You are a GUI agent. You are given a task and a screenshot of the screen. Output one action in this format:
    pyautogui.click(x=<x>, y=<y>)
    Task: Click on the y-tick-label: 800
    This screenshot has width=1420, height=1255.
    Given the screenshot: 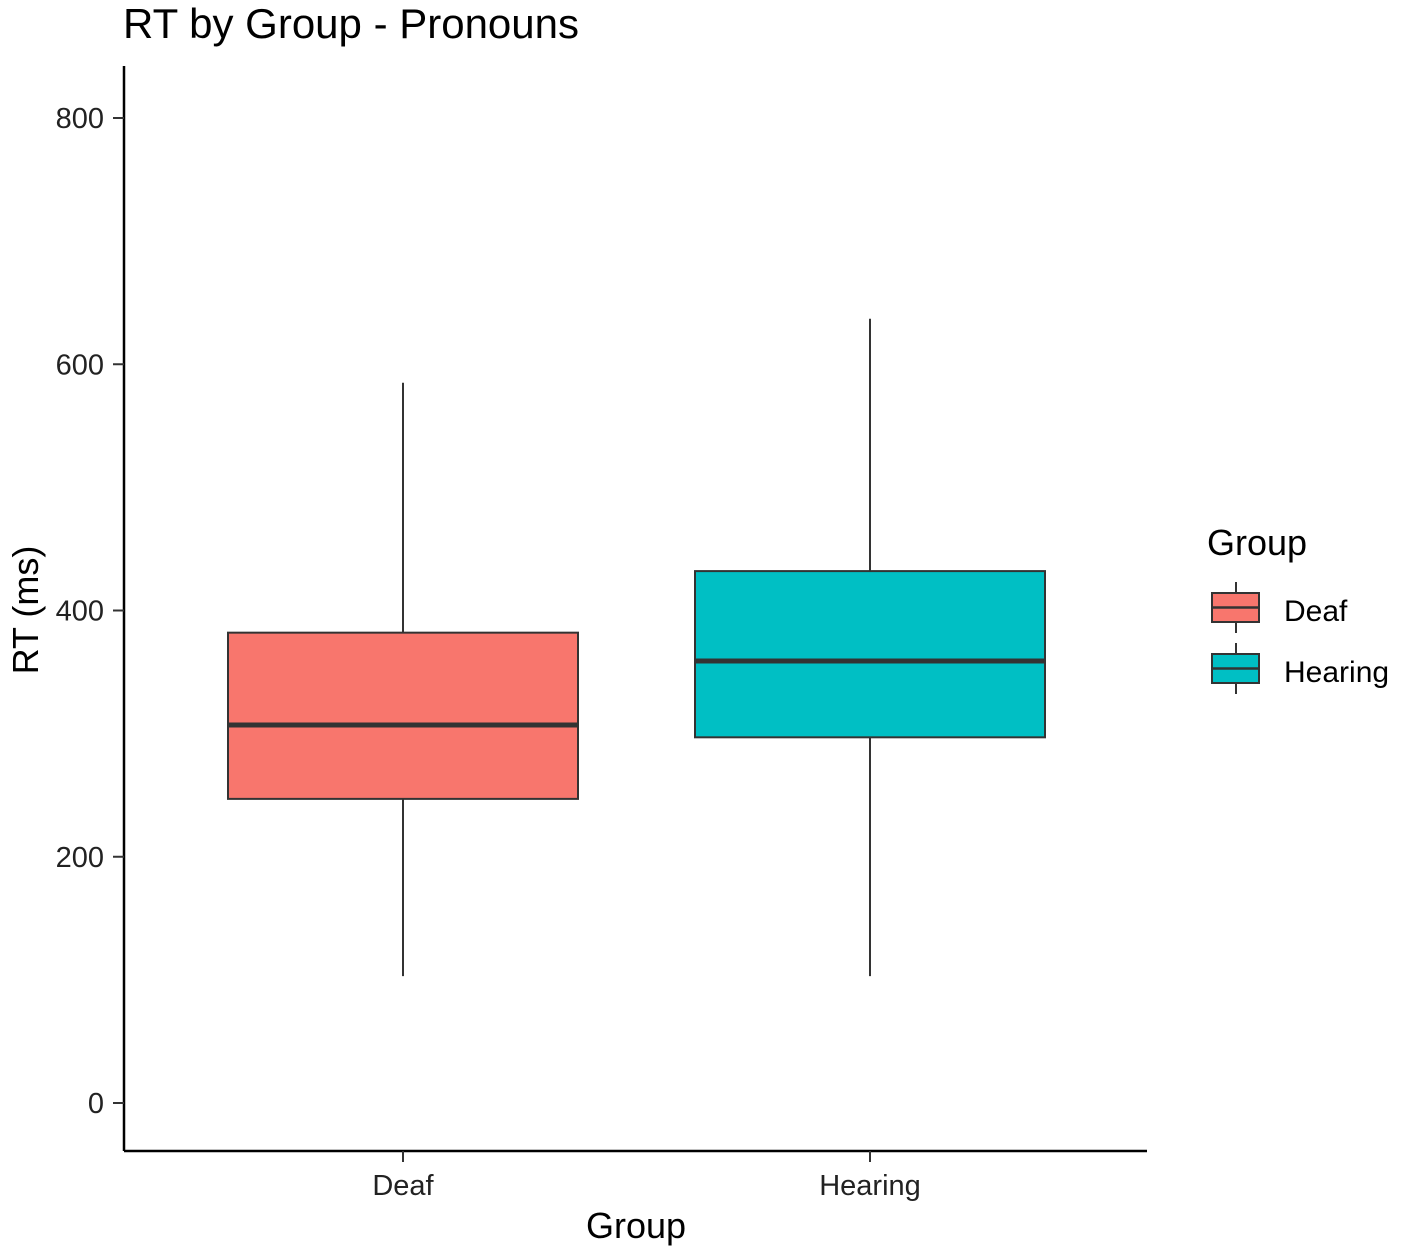 What is the action you would take?
    pyautogui.click(x=80, y=119)
    